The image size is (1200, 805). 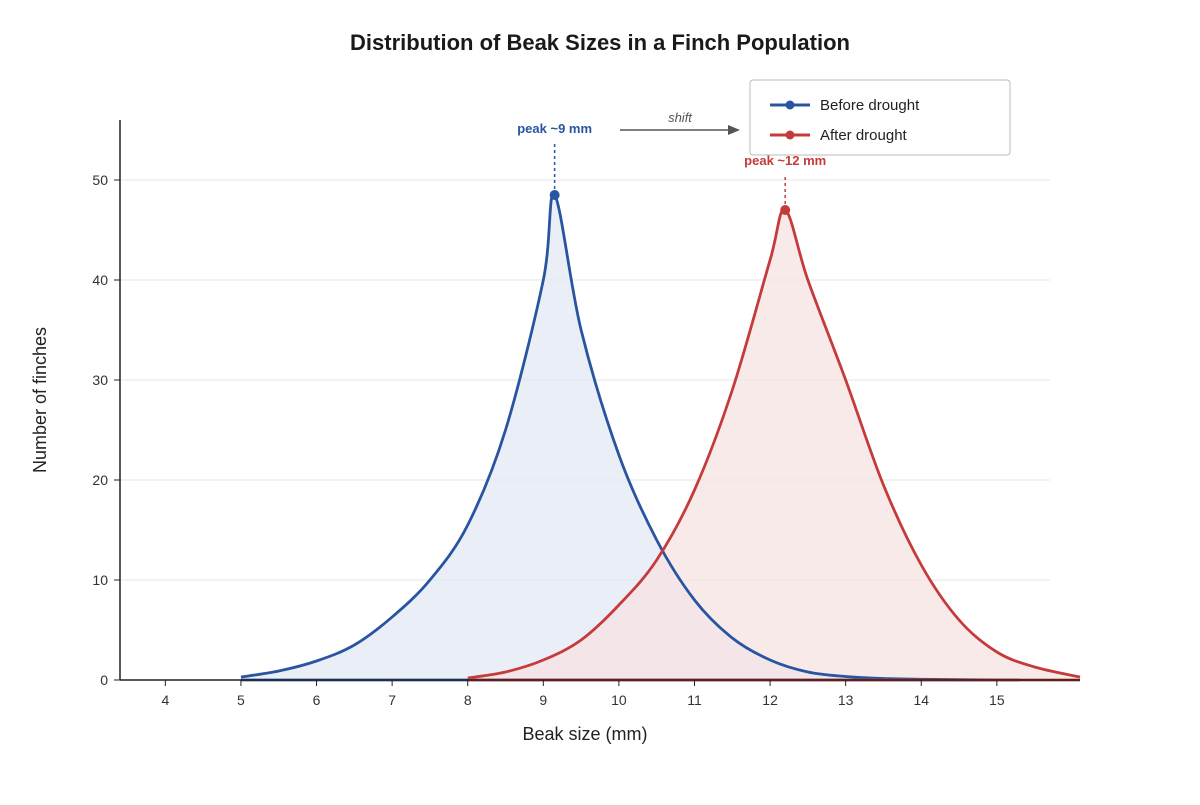 What do you see at coordinates (846, 700) in the screenshot?
I see `x-tick-label: 13` at bounding box center [846, 700].